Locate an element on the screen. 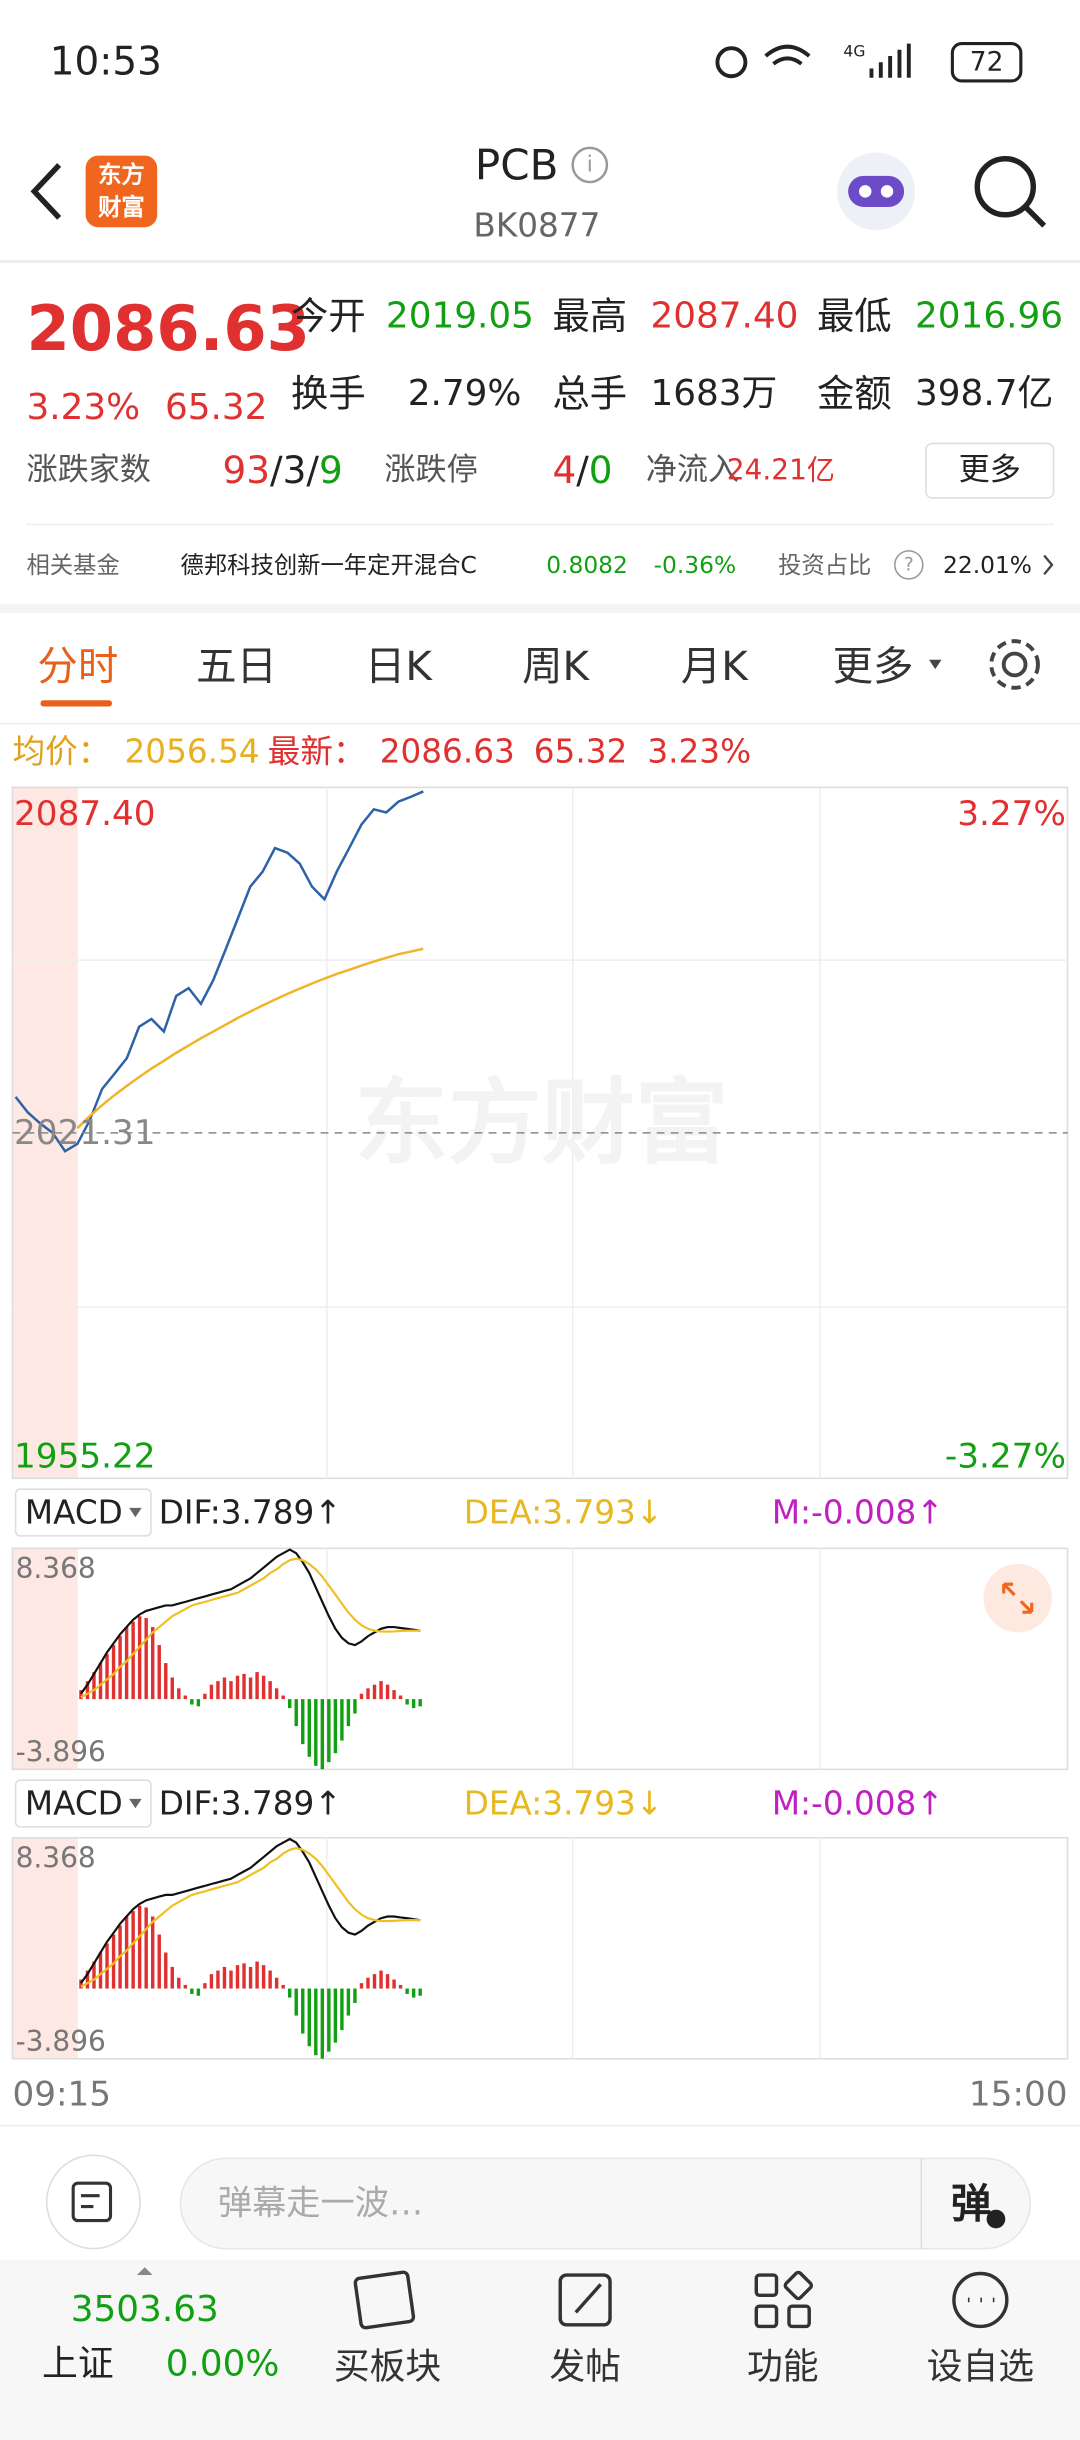  more-button is located at coordinates (990, 470).